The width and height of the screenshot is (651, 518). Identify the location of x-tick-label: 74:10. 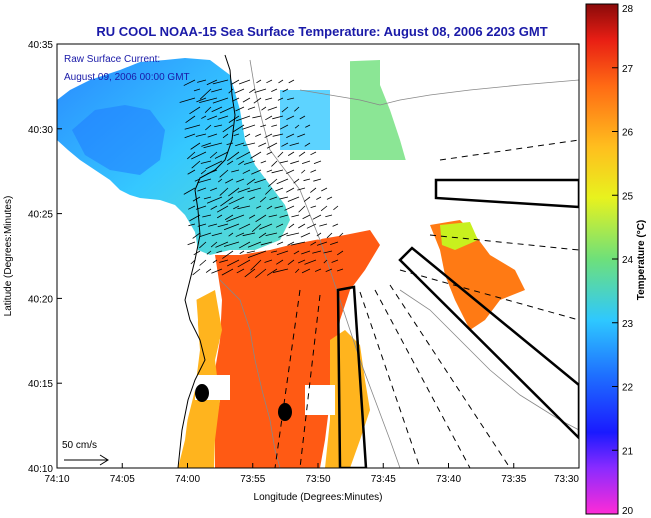
(56, 479).